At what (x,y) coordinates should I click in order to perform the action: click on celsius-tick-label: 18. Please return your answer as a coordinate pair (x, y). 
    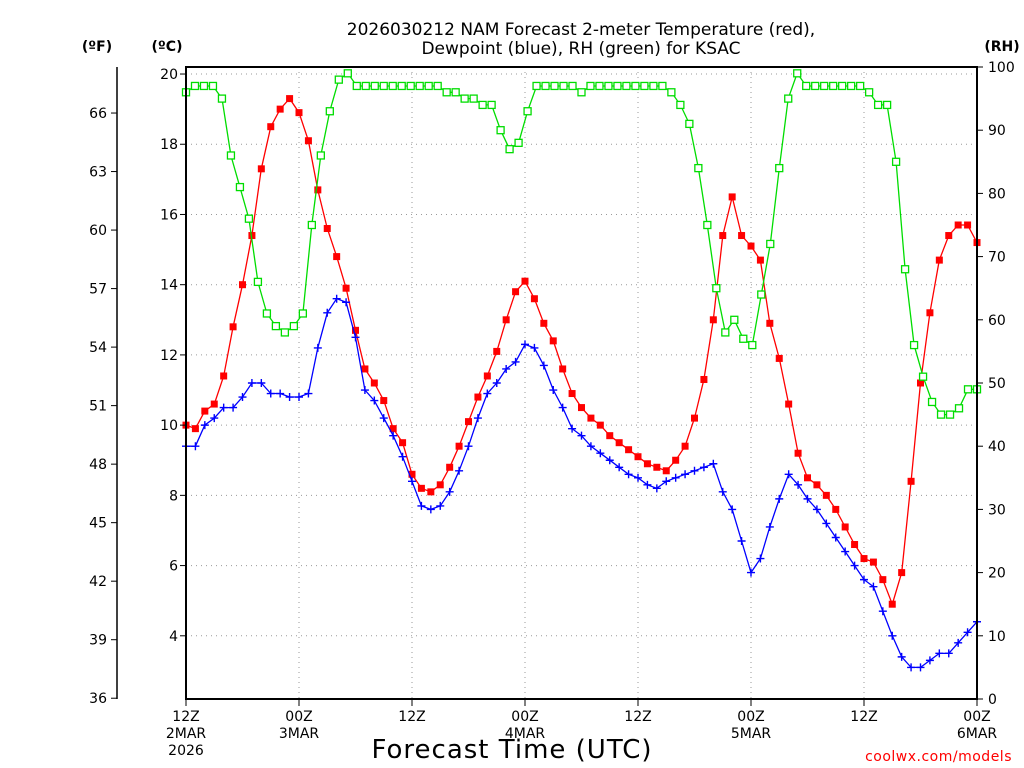
    Looking at the image, I should click on (169, 145).